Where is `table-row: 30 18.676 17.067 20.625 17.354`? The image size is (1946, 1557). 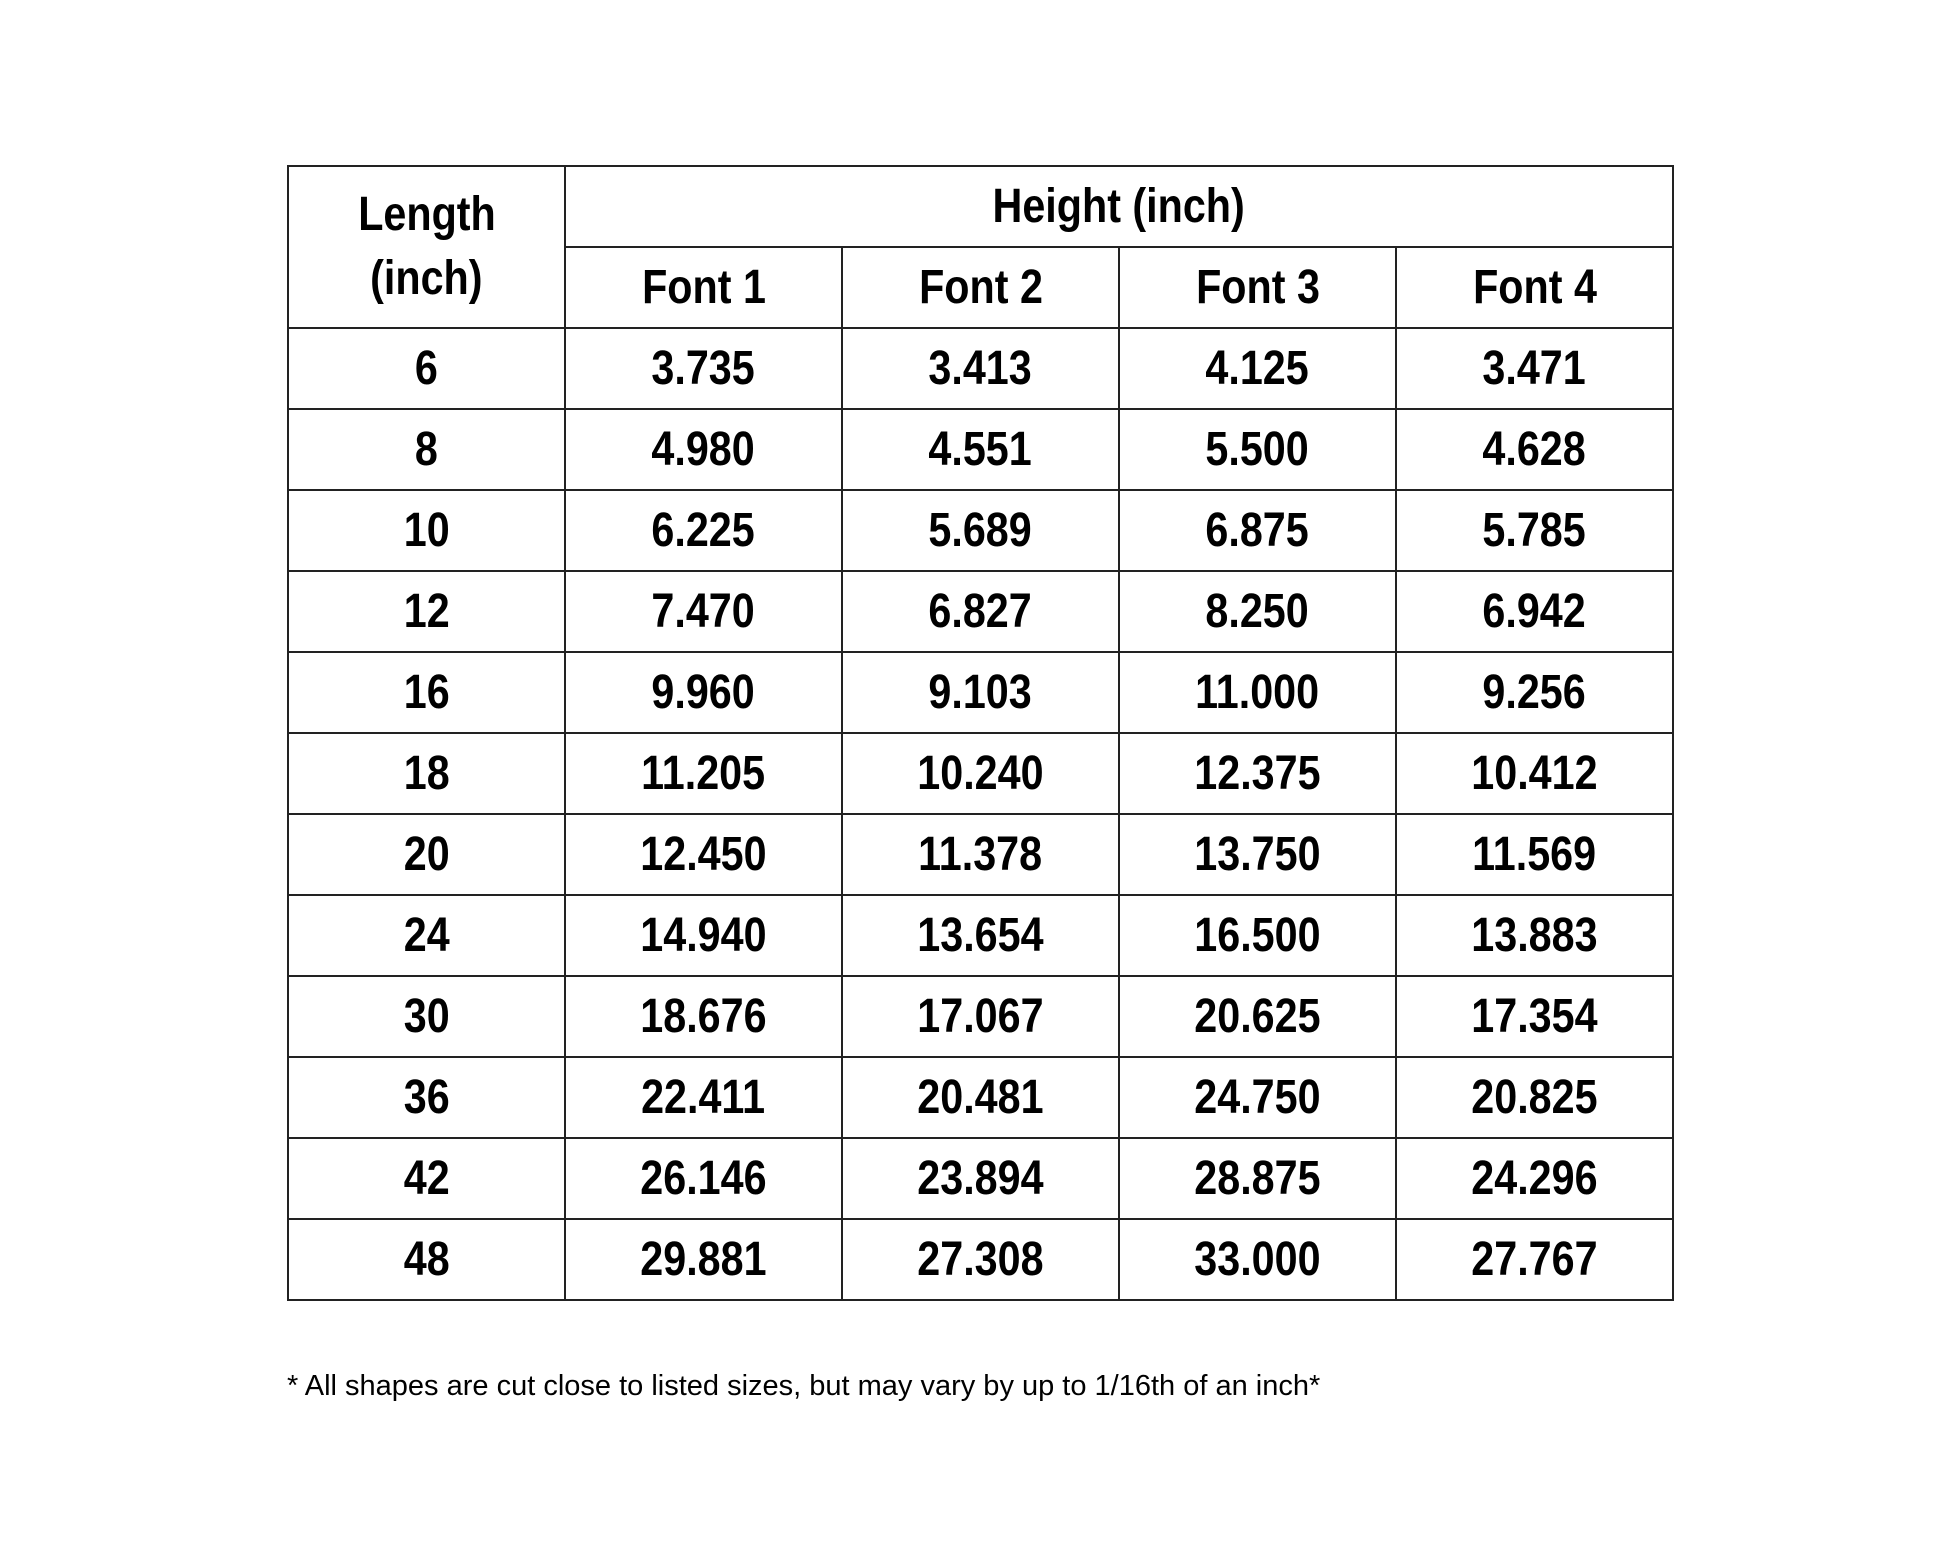
table-row: 30 18.676 17.067 20.625 17.354 is located at coordinates (980, 1016).